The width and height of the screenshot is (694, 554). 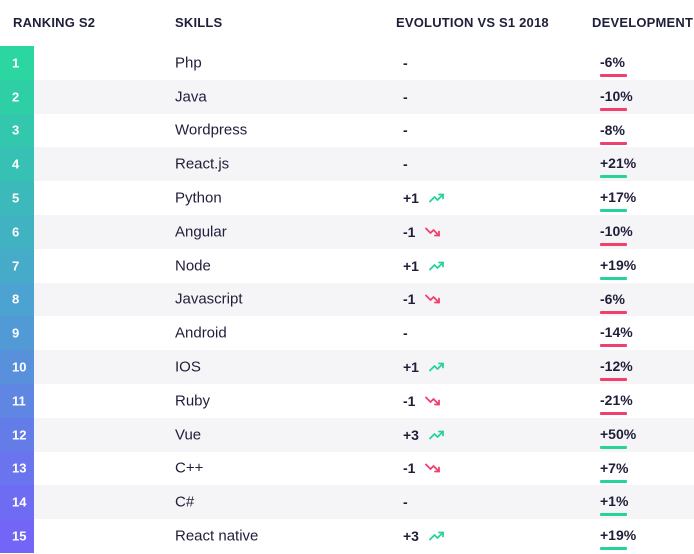 I want to click on rank-badge: 11, so click(x=17, y=400).